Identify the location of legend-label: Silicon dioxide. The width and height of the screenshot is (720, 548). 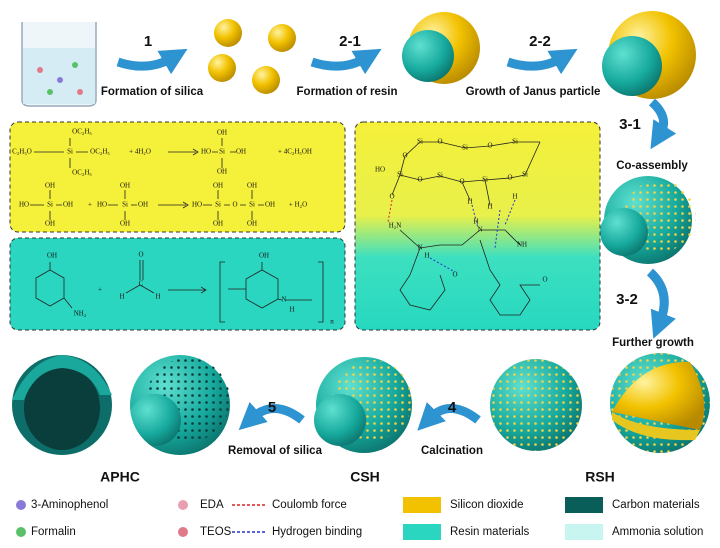
(487, 505).